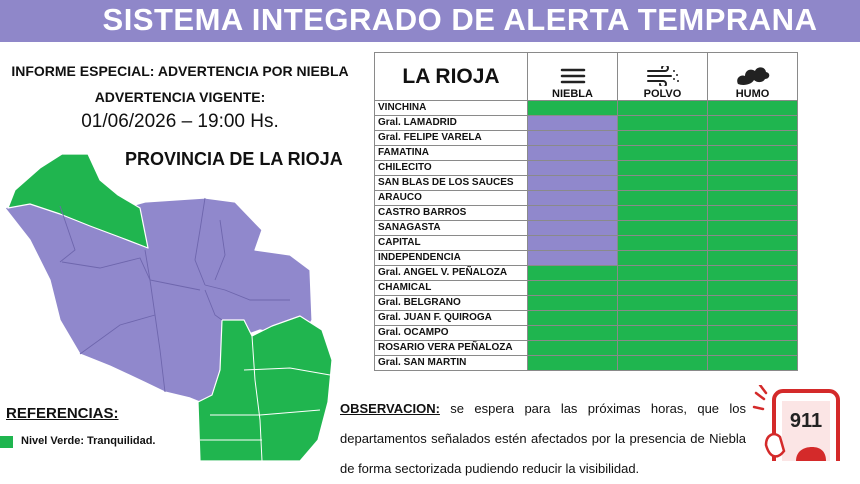 This screenshot has height=484, width=860. I want to click on emergency-number: 911, so click(806, 421).